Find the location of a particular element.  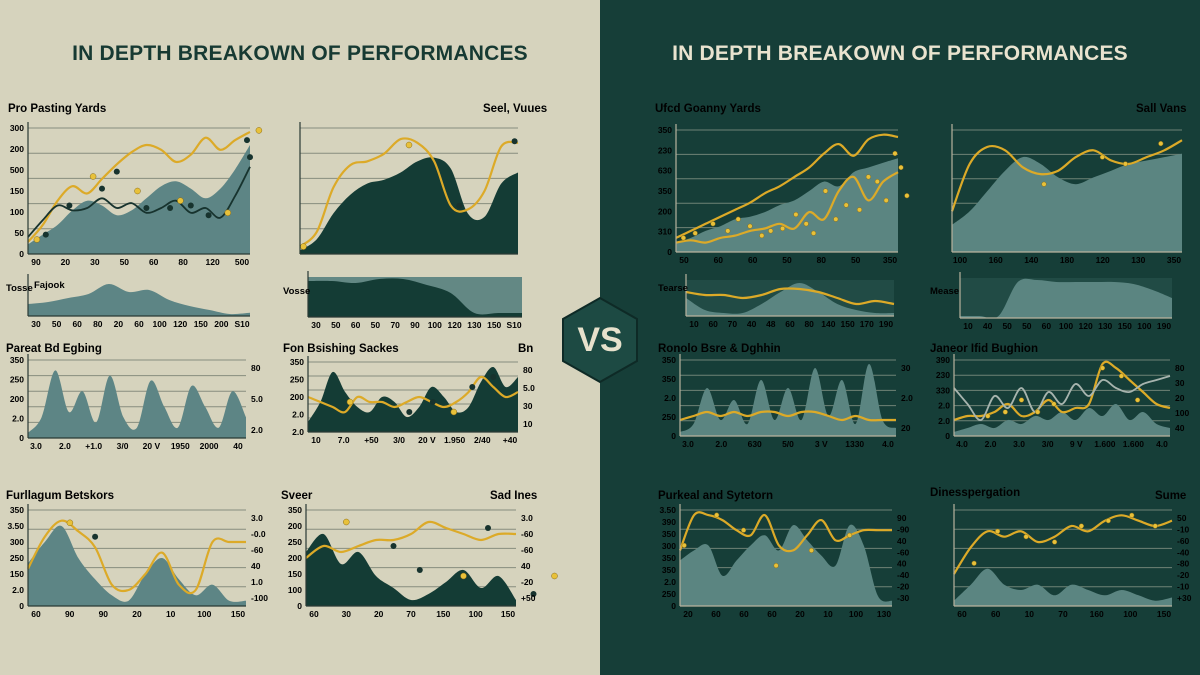

chart-title: Mease is located at coordinates (945, 291).